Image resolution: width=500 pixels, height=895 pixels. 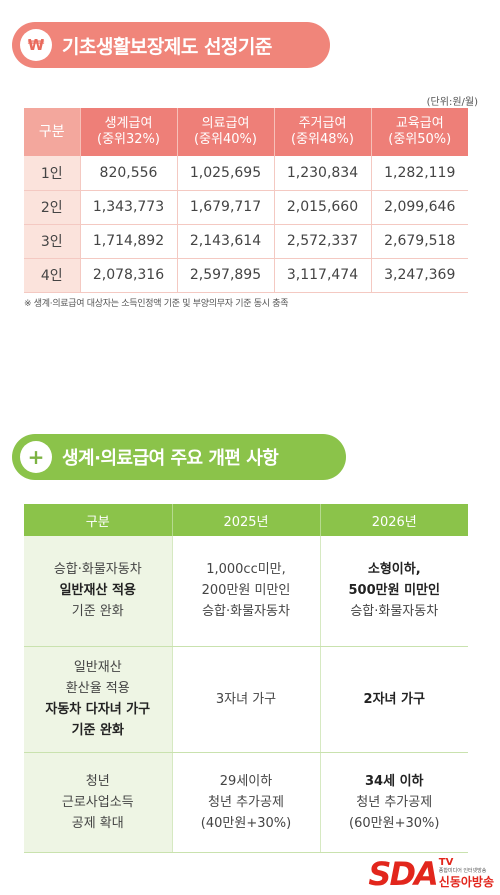 I want to click on table-cell-y2025: 3자녀 가구, so click(x=246, y=699).